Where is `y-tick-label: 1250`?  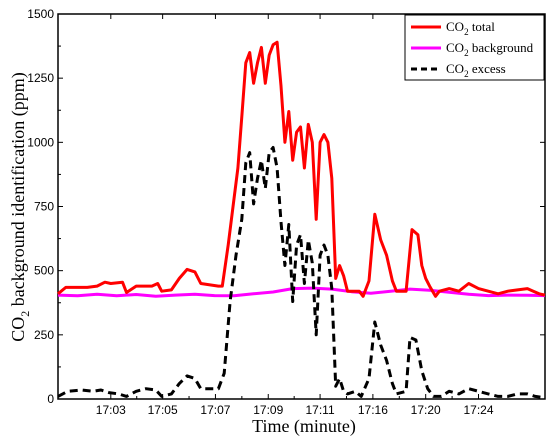
y-tick-label: 1250 is located at coordinates (40, 78).